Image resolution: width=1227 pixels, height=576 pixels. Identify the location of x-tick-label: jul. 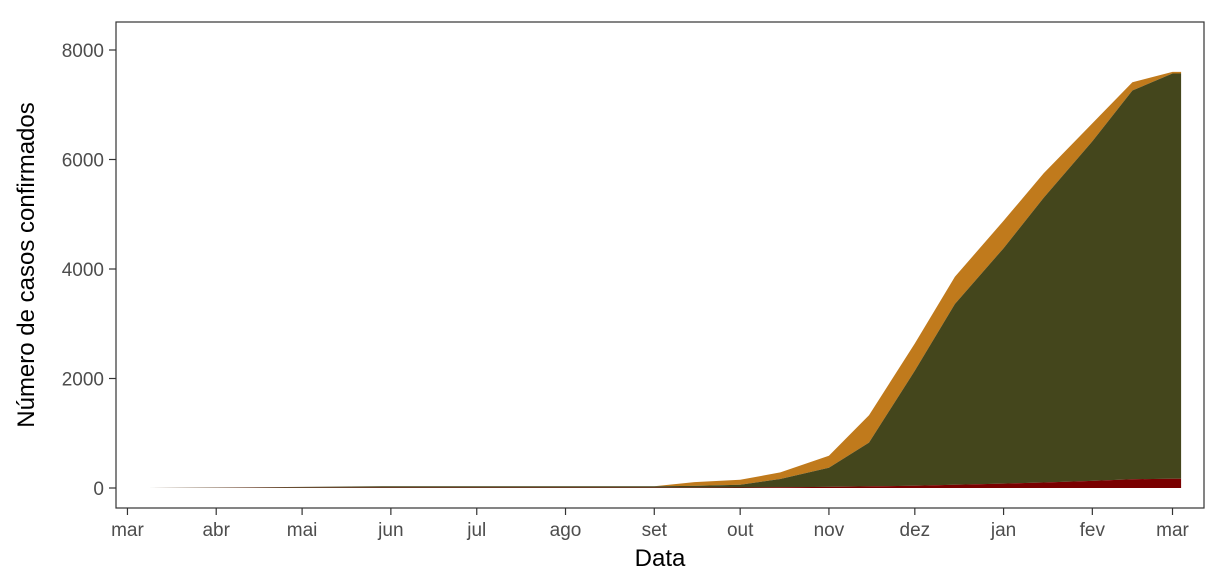
(476, 530).